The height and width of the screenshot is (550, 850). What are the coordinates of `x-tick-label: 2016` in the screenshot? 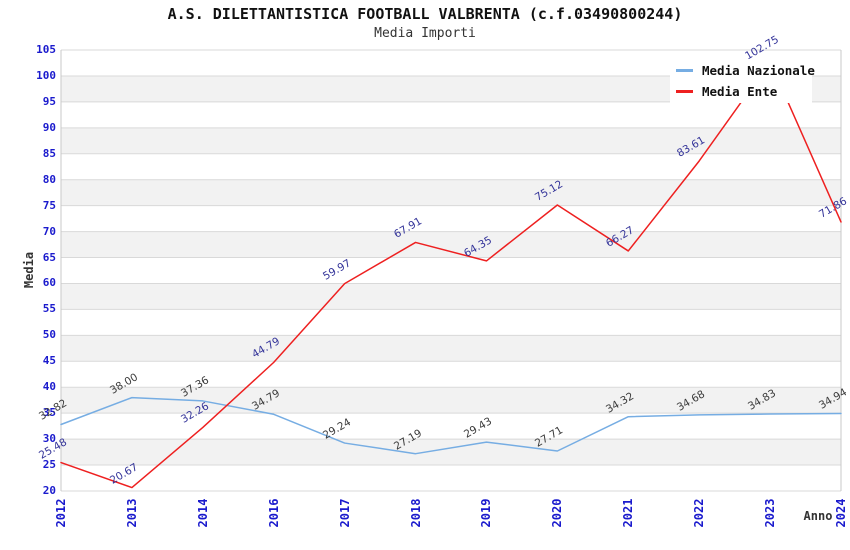 It's located at (273, 513).